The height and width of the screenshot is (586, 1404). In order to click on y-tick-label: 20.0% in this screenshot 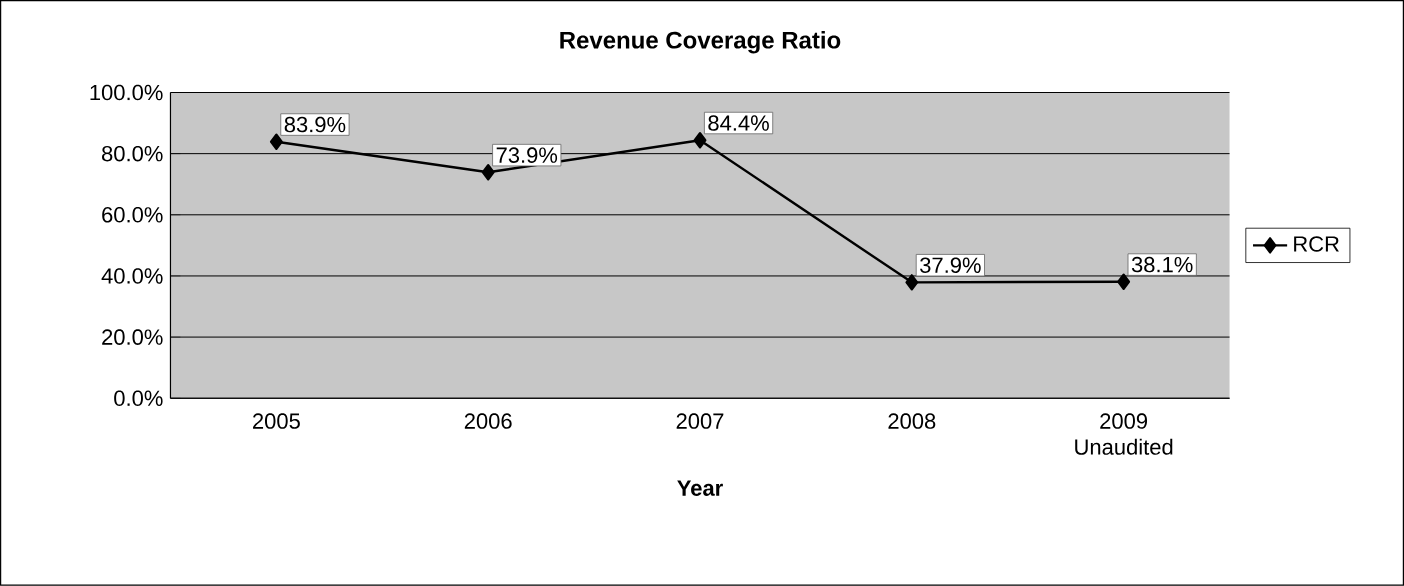, I will do `click(132, 337)`.